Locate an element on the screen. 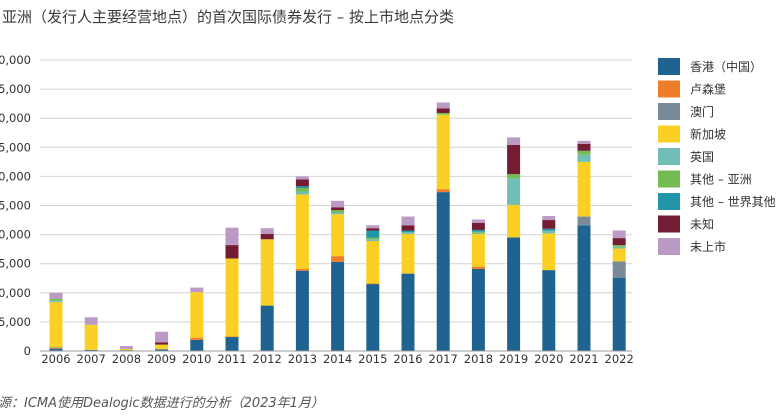  y-tick-label: 25,000 is located at coordinates (15, 206).